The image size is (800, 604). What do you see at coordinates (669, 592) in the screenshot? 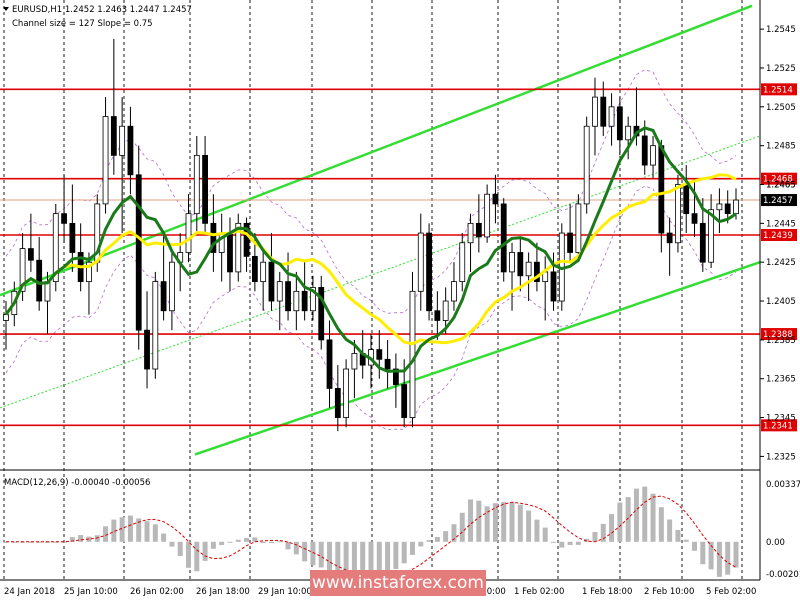
I see `time-tick-label: 2 Feb 10:00` at bounding box center [669, 592].